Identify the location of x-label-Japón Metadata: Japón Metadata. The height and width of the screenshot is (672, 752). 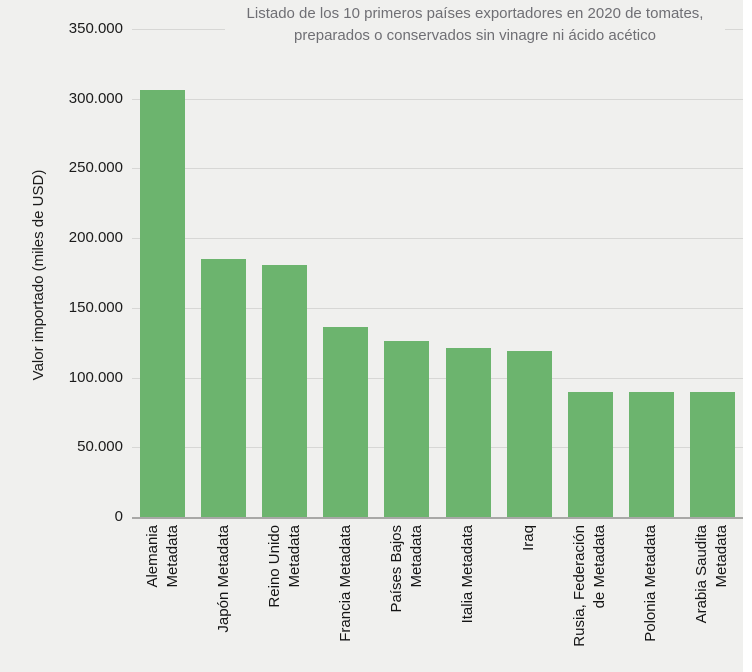
(224, 595).